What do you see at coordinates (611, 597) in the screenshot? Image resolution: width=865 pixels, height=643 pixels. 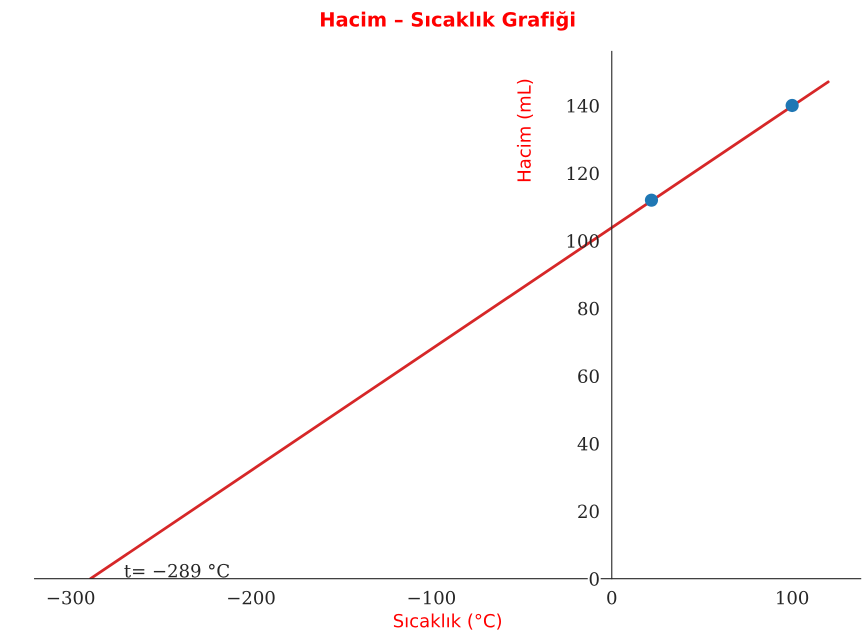 I see `x-tick-label: 0` at bounding box center [611, 597].